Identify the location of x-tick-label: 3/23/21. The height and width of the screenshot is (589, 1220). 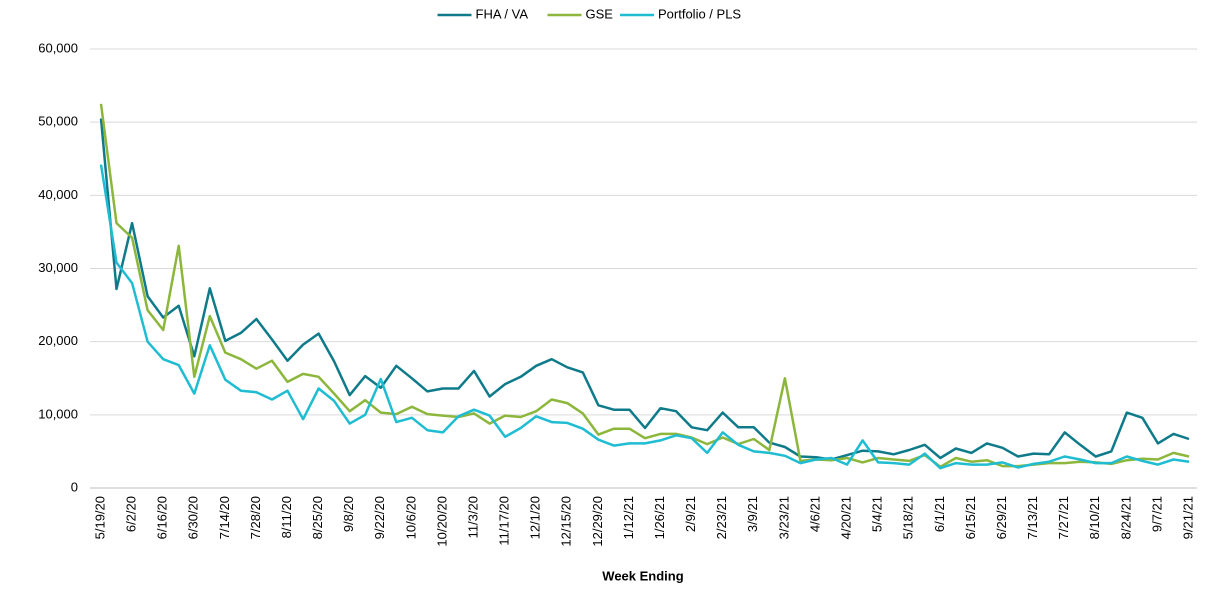
(783, 517).